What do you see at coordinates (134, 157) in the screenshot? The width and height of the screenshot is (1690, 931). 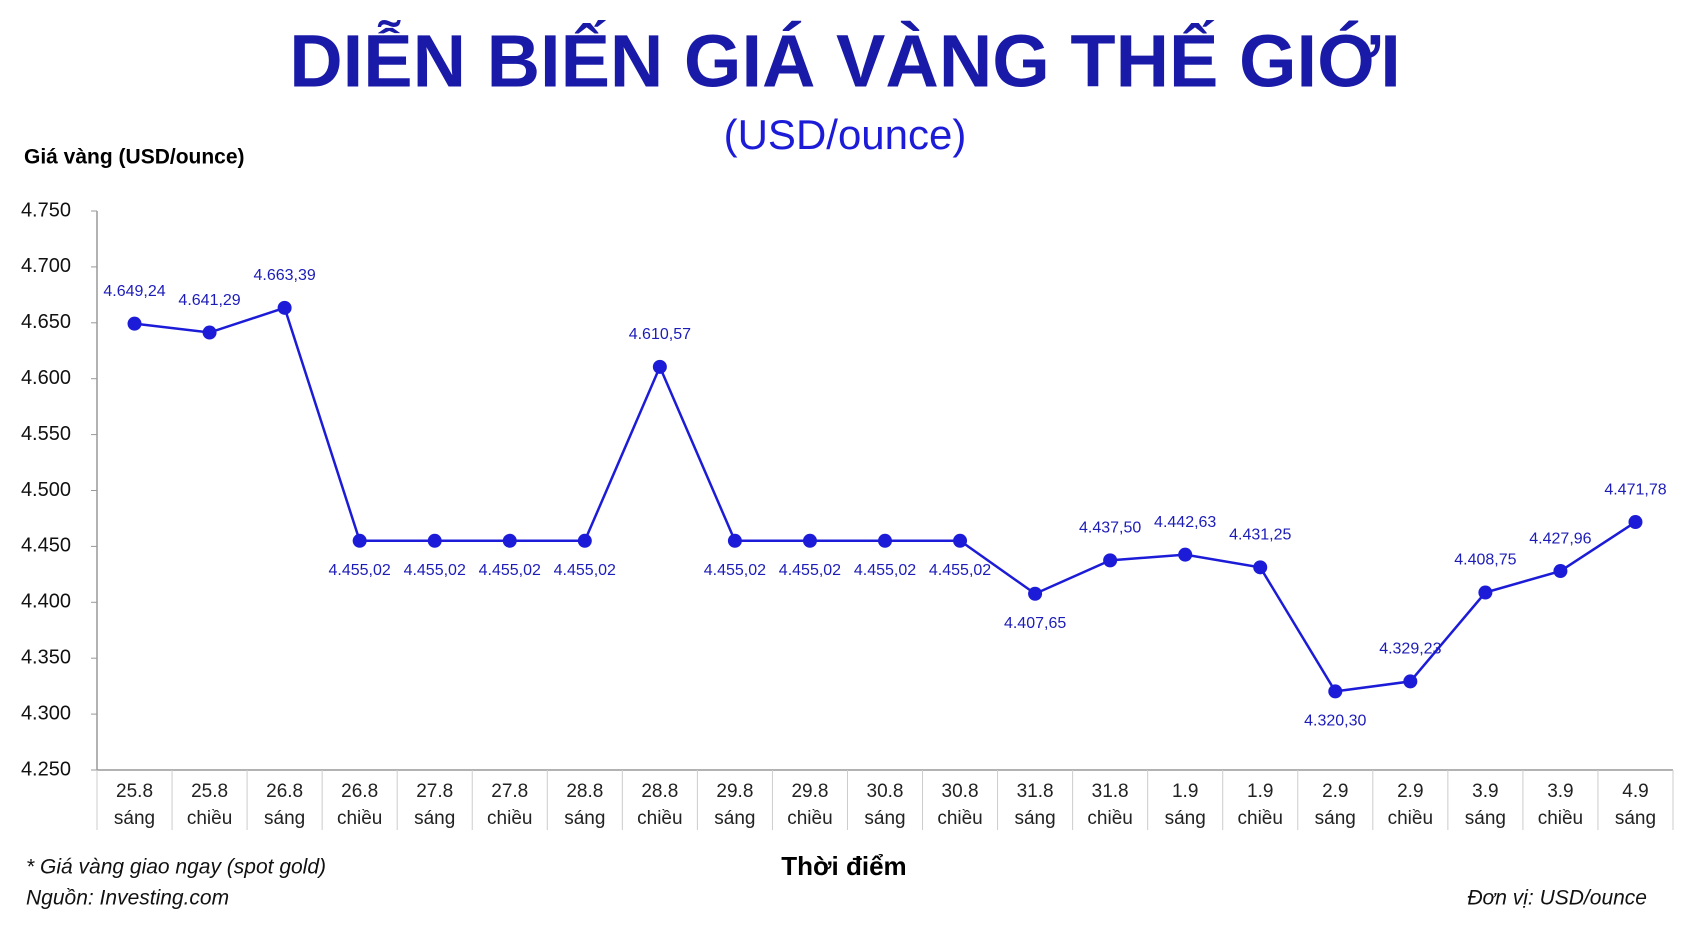 I see `y-axis-label: Giá vàng (USD/ounce)` at bounding box center [134, 157].